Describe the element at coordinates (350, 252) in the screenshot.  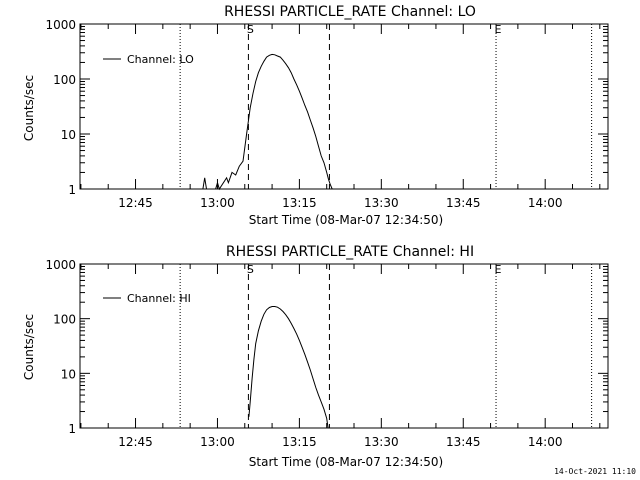
I see `chart-title: RHESSI PARTICLE_RATE Channel: HI` at that location.